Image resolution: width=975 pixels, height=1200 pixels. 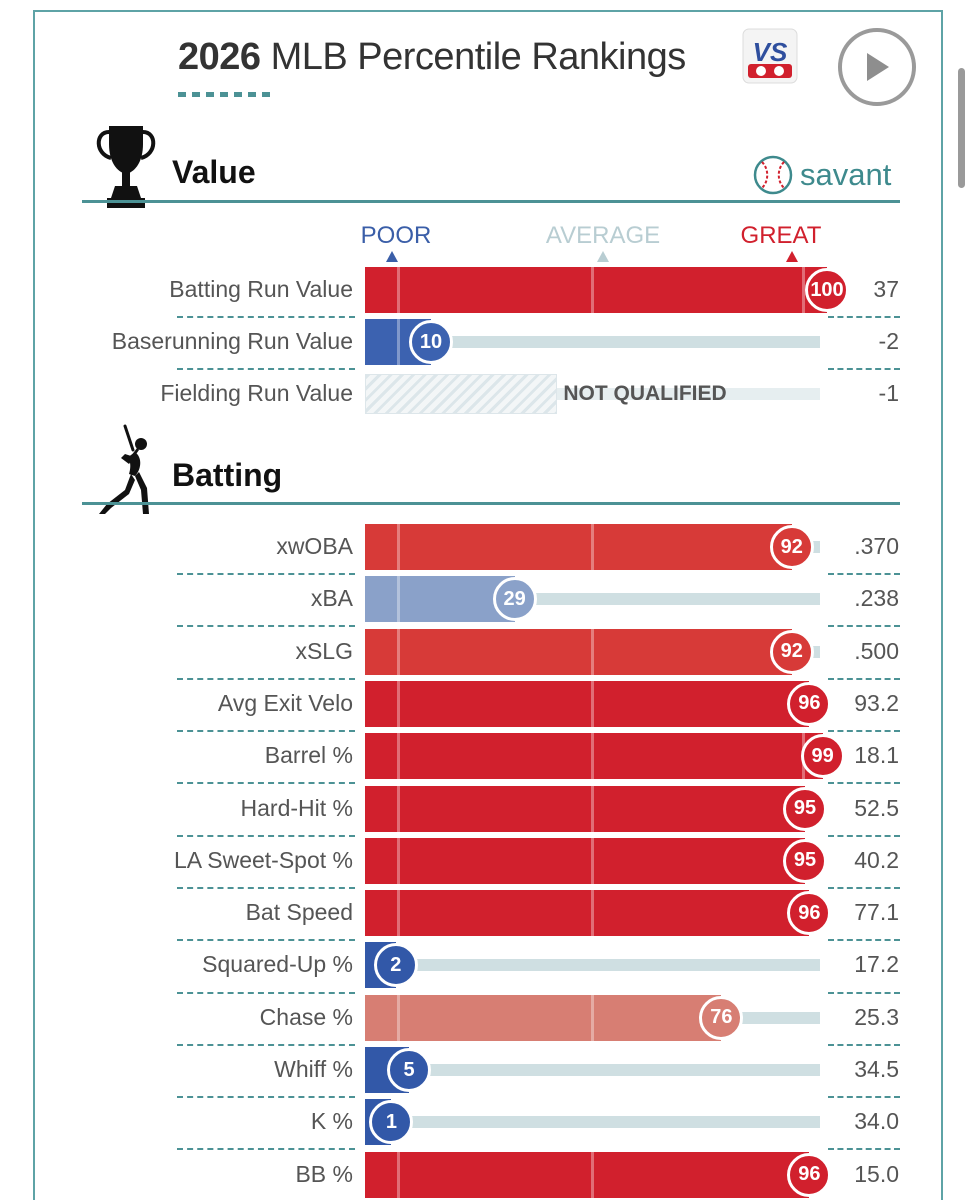 What do you see at coordinates (876, 650) in the screenshot?
I see `row-stat-value: .500` at bounding box center [876, 650].